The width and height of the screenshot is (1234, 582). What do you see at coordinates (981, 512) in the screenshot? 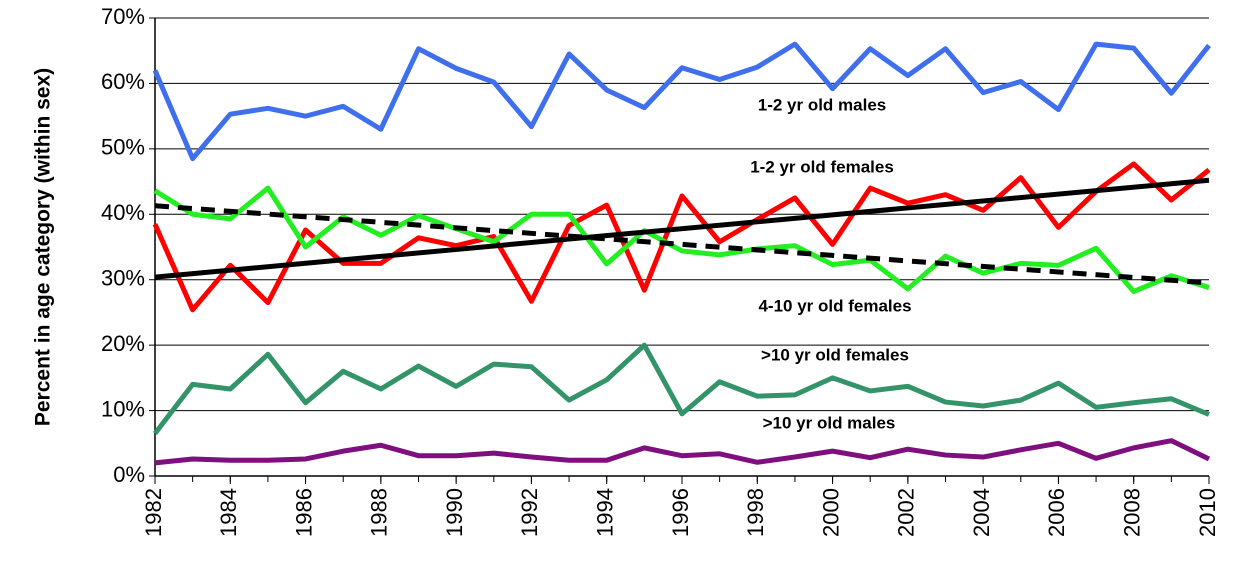
I see `x-tick-label: 2004` at bounding box center [981, 512].